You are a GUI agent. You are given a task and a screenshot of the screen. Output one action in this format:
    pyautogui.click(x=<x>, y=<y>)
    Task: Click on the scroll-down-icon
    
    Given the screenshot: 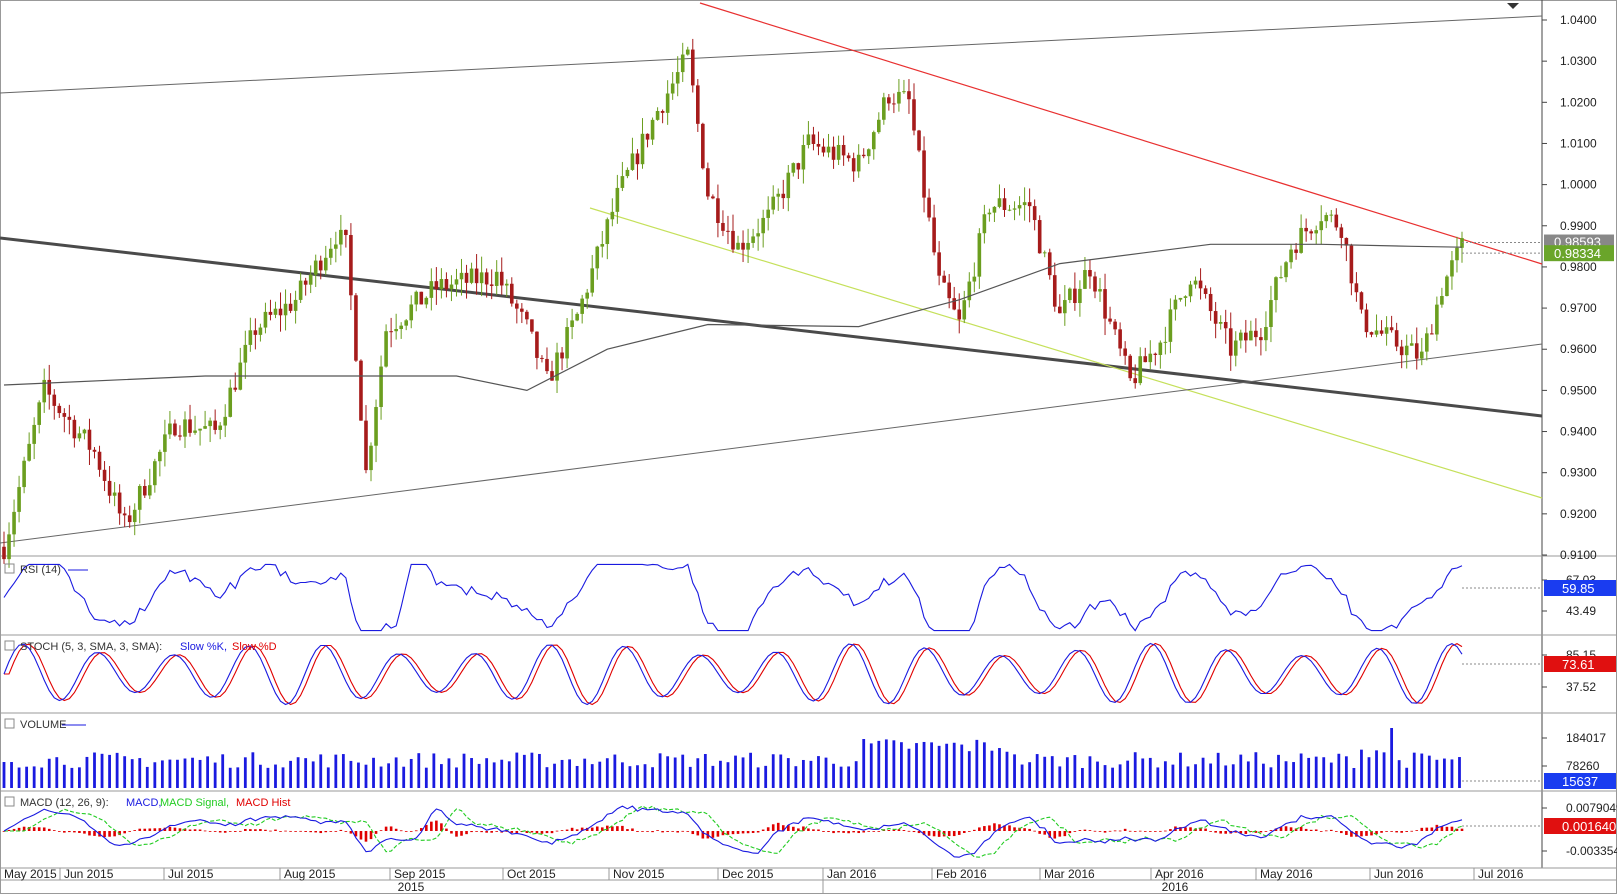 What is the action you would take?
    pyautogui.click(x=1513, y=6)
    